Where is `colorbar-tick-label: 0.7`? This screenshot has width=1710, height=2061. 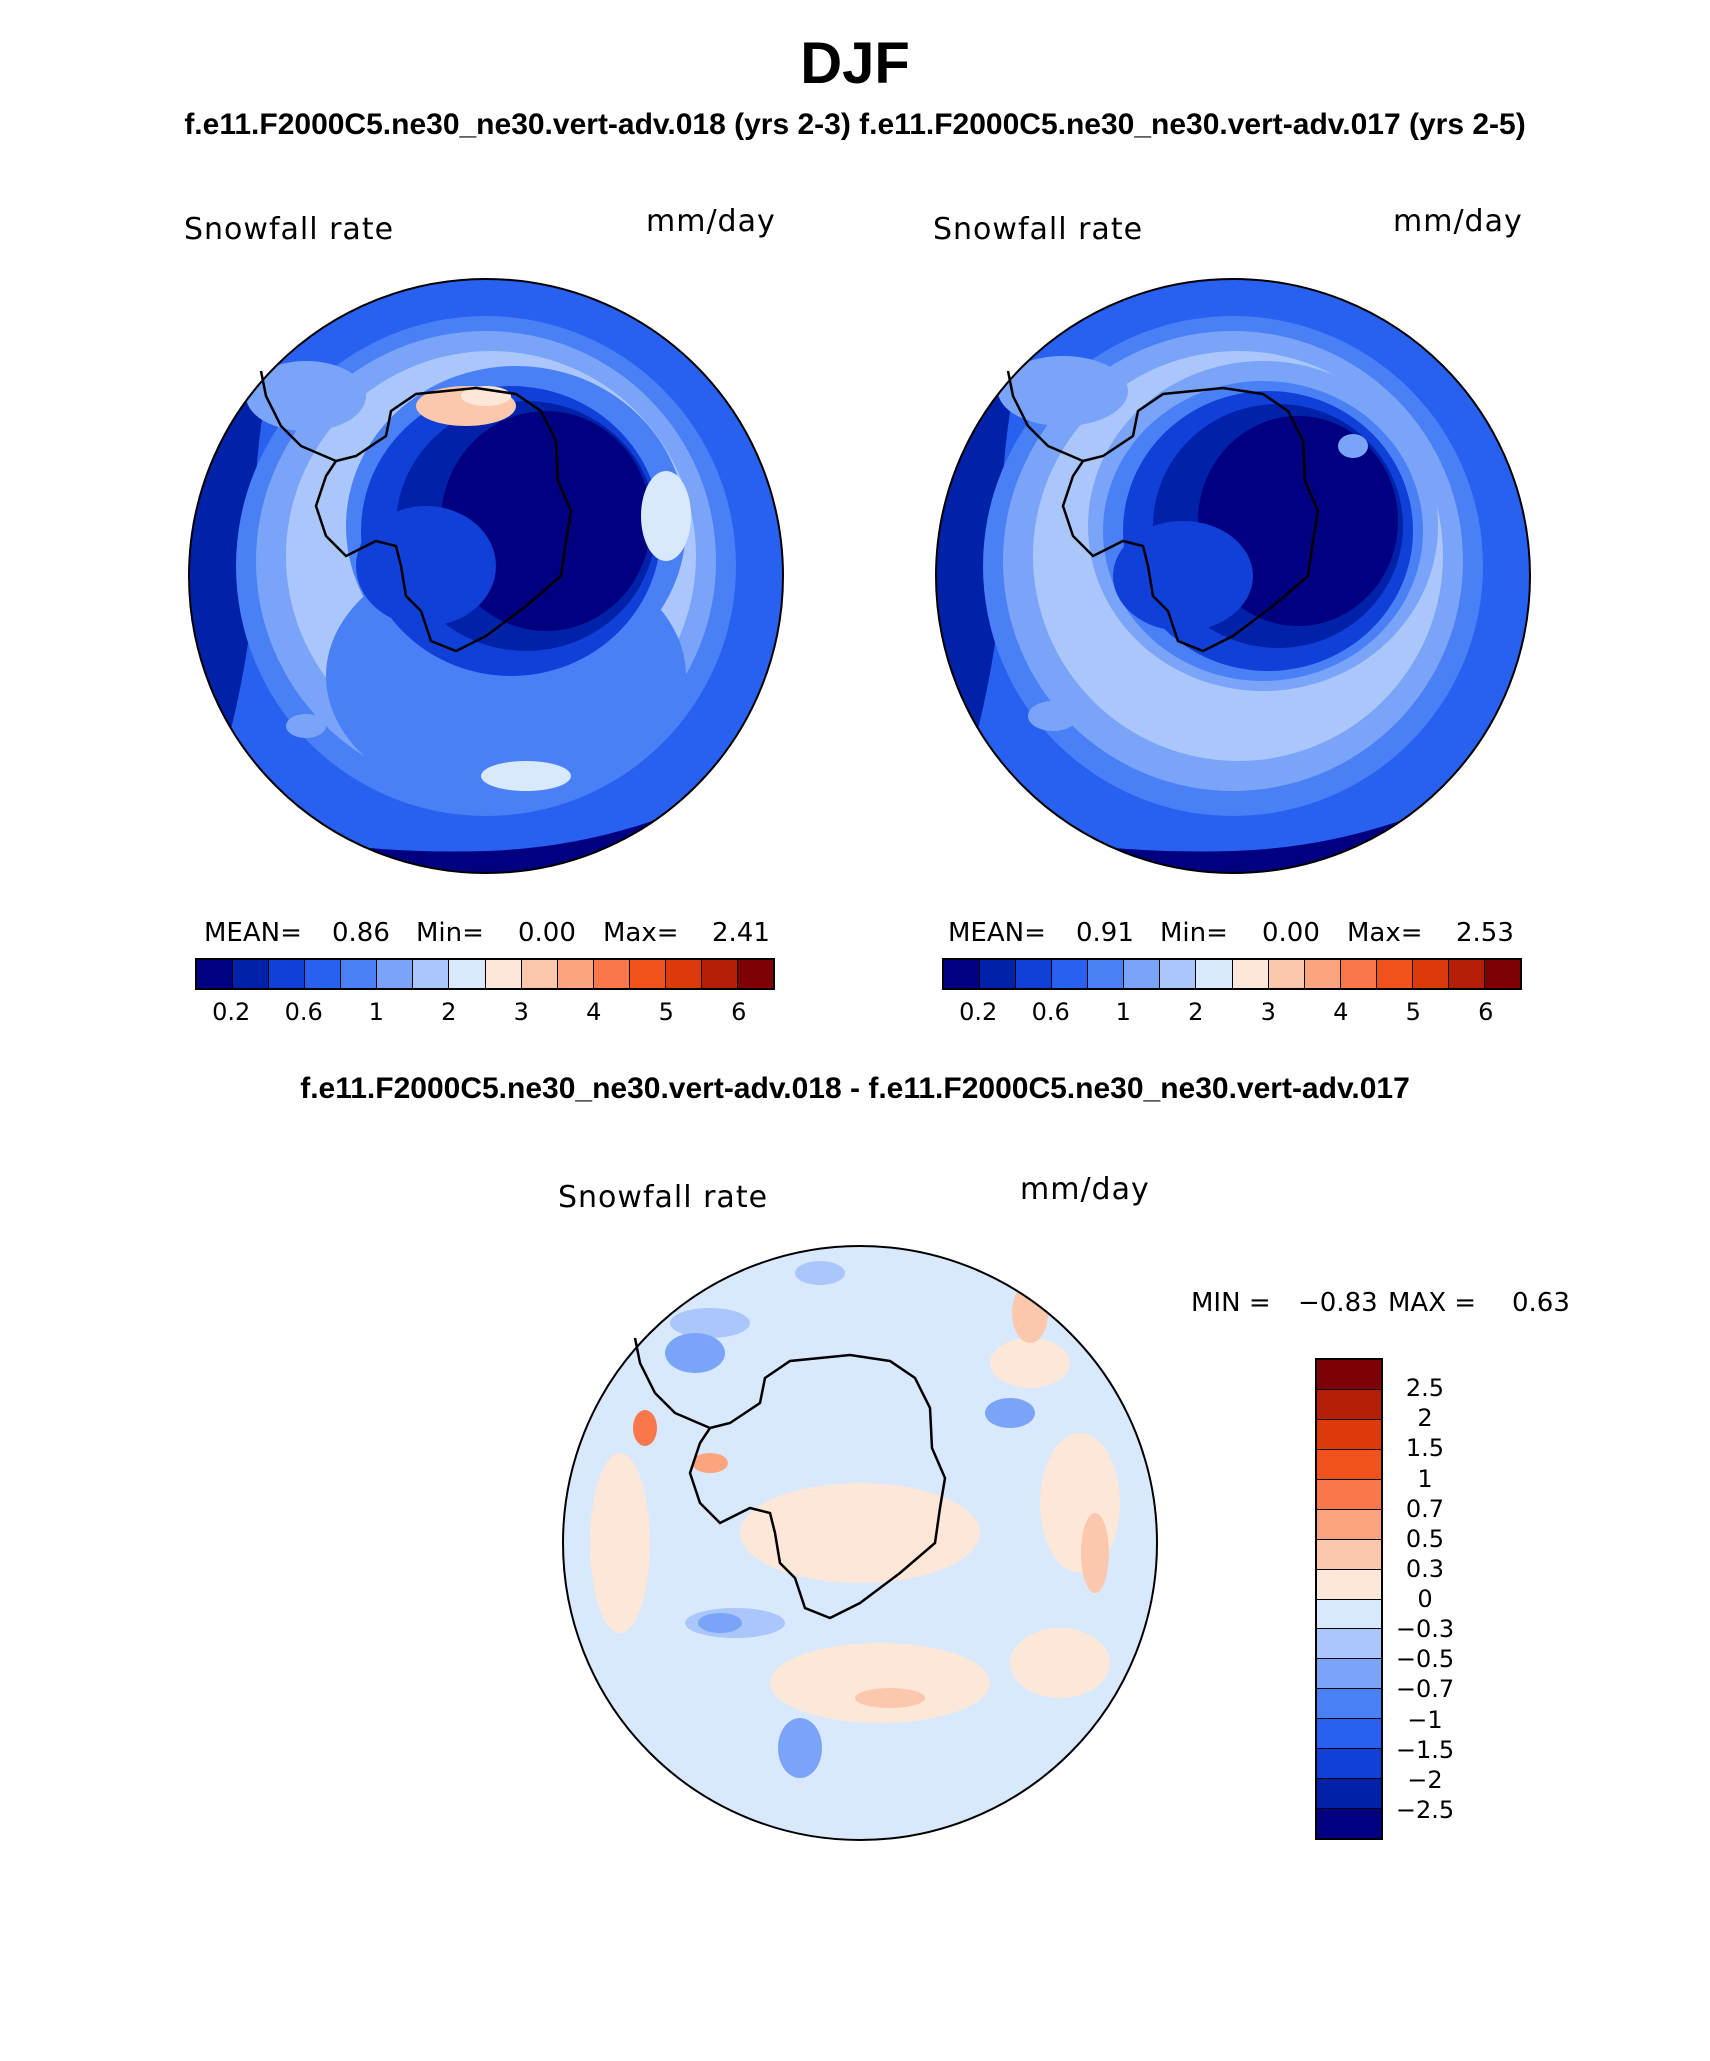 colorbar-tick-label: 0.7 is located at coordinates (1425, 1508).